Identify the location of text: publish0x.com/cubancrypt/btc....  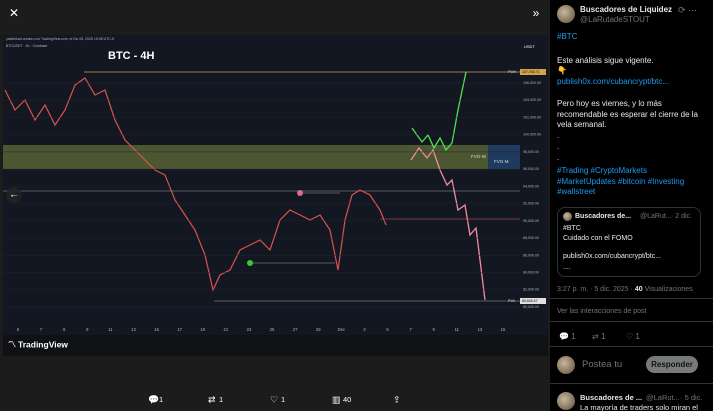
(612, 256).